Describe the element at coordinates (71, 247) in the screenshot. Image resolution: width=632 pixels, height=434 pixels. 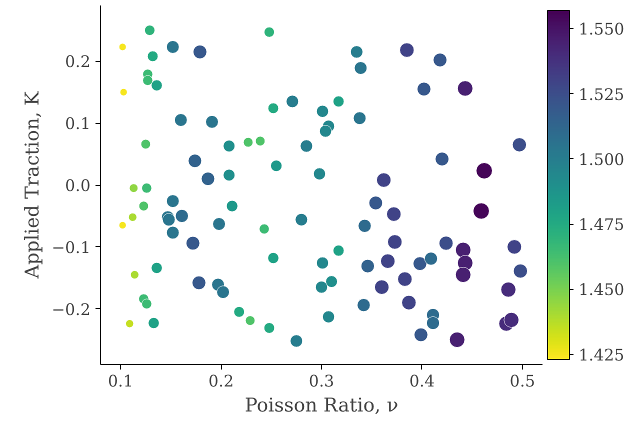
I see `y-tick-label: −0.1` at that location.